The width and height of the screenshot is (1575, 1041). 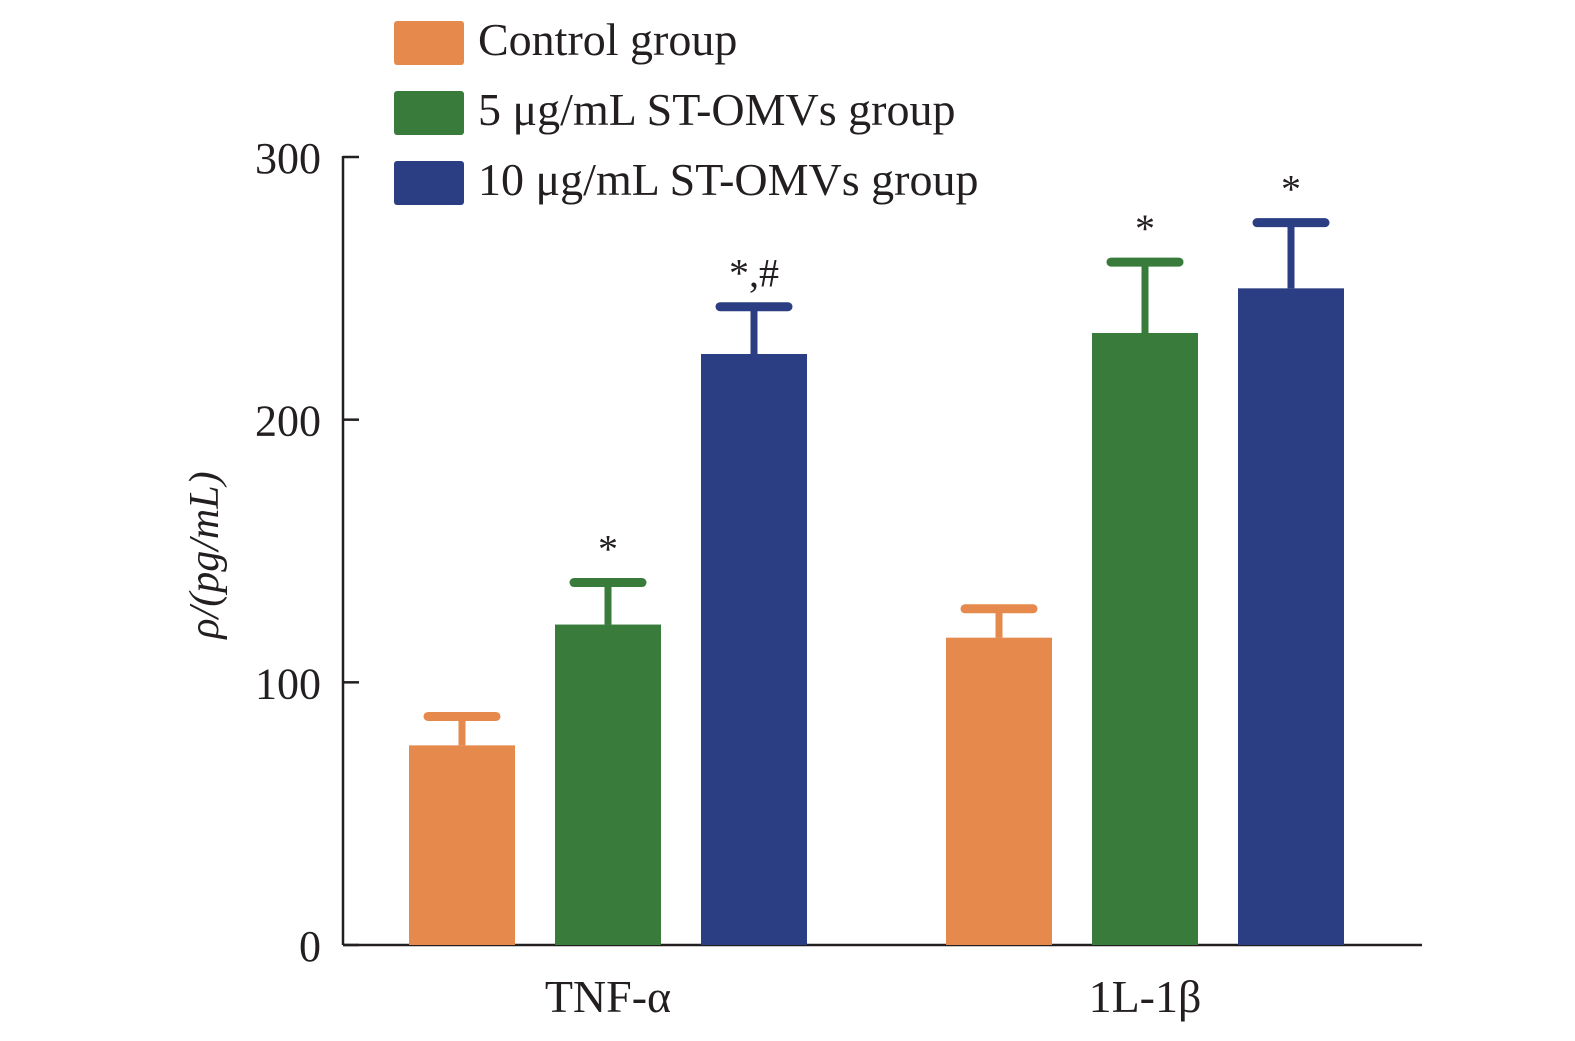 What do you see at coordinates (310, 946) in the screenshot?
I see `y-tick-label: 0` at bounding box center [310, 946].